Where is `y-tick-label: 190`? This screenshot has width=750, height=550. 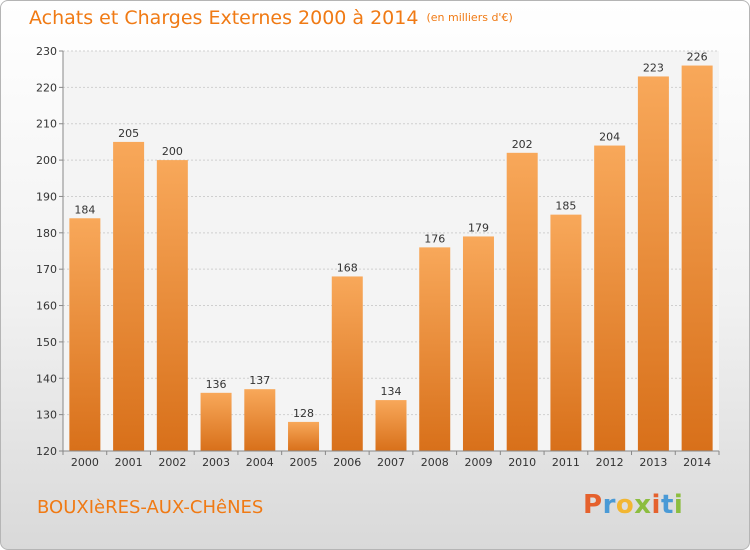 y-tick-label: 190 is located at coordinates (46, 196).